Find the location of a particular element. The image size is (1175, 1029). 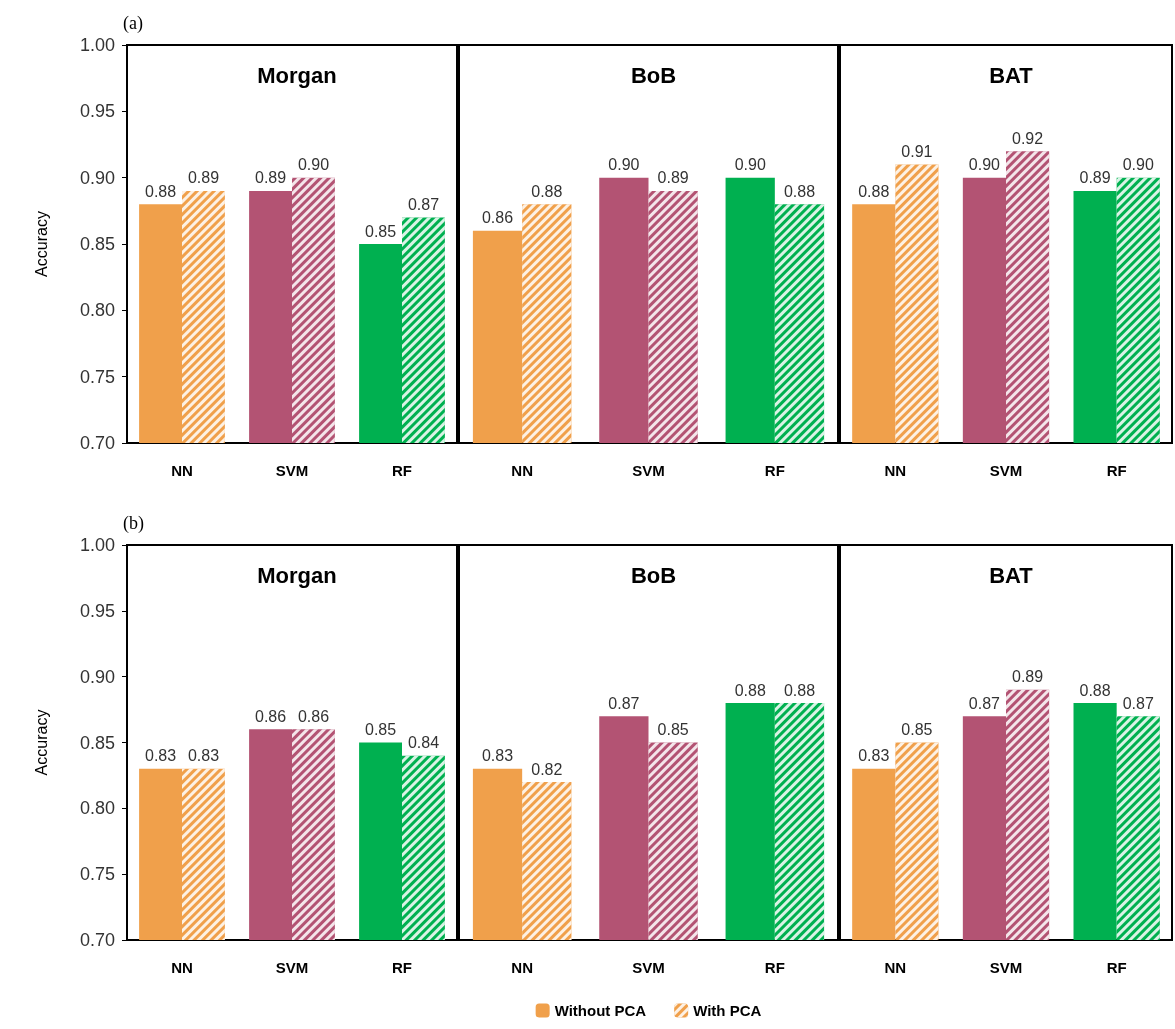

data-label: 0.92 is located at coordinates (1028, 138).